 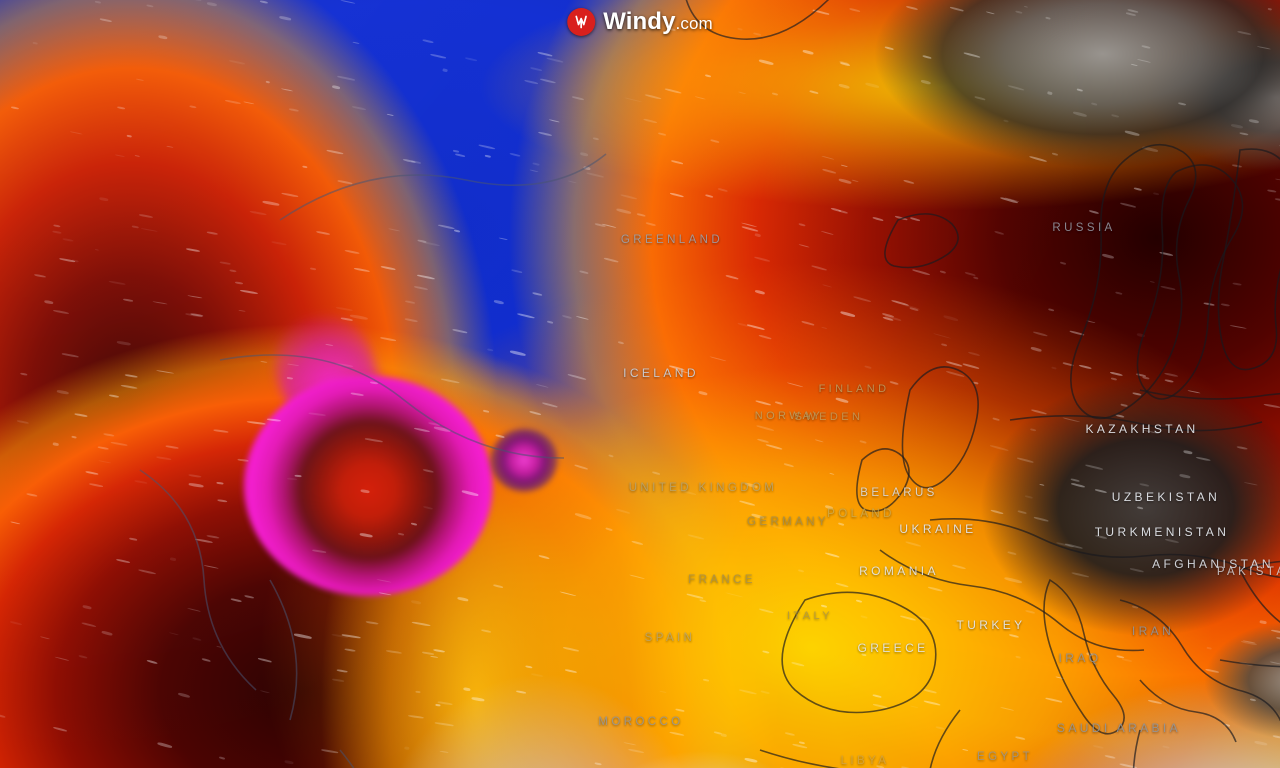 What do you see at coordinates (581, 22) in the screenshot?
I see `windy-logo-icon` at bounding box center [581, 22].